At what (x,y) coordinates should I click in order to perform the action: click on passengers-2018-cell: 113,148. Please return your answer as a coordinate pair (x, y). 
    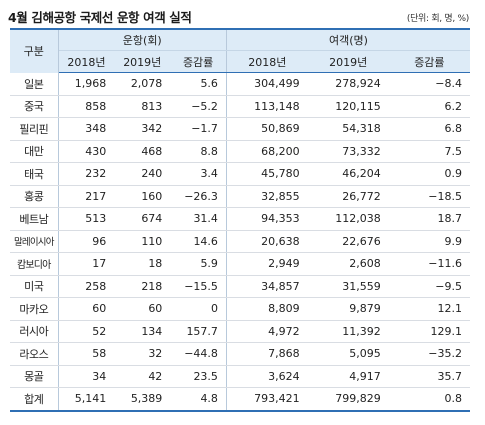
    Looking at the image, I should click on (267, 106).